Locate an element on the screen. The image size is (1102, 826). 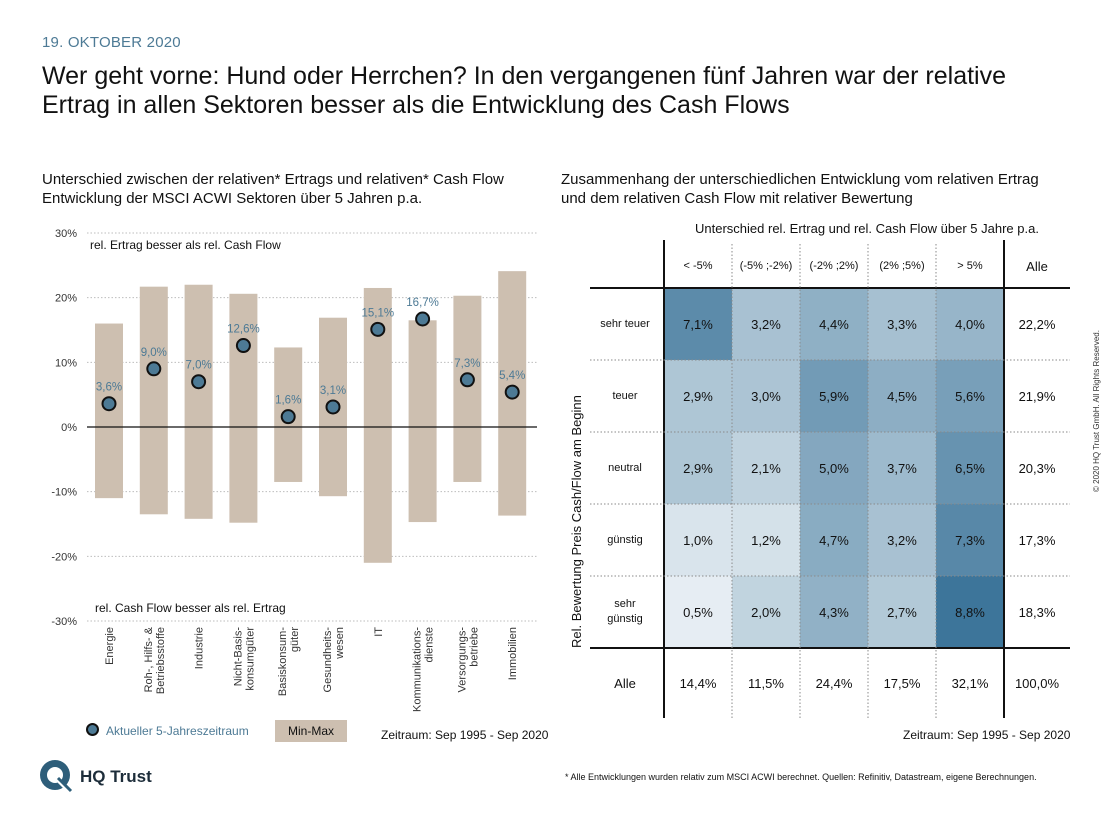
y-tick-label: -10% is located at coordinates (64, 493).